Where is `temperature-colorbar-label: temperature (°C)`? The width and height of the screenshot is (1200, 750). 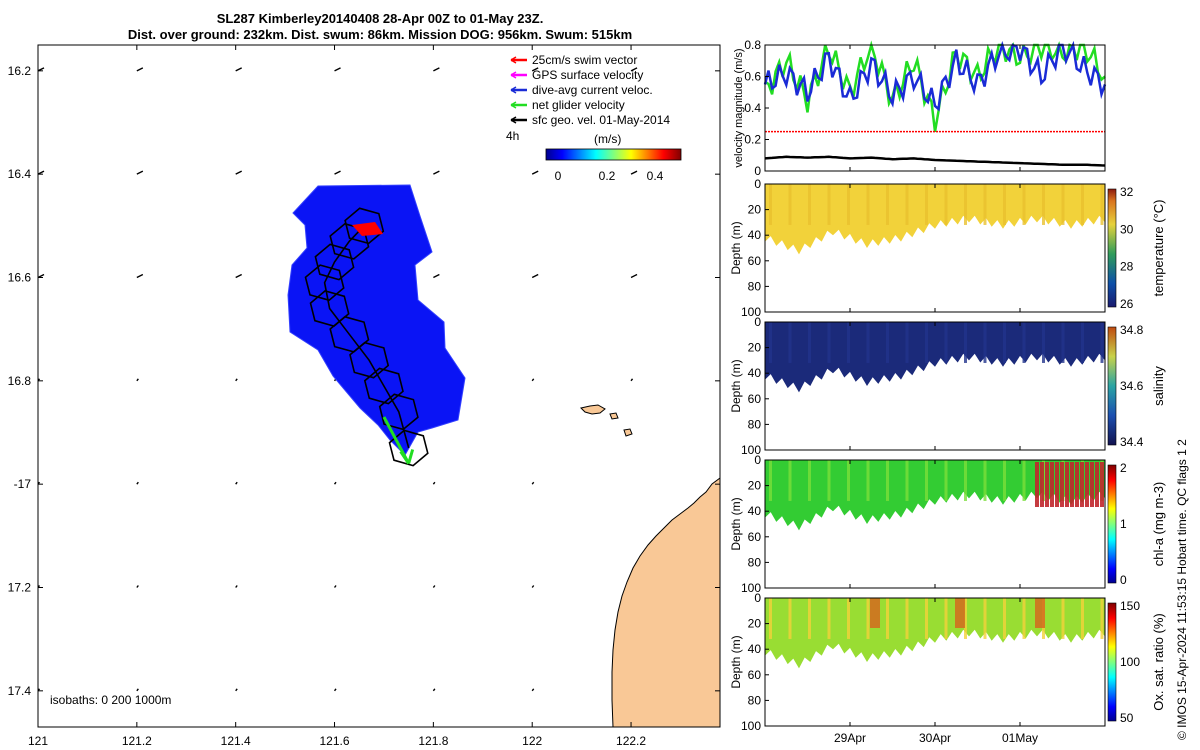 temperature-colorbar-label: temperature (°C) is located at coordinates (1158, 248).